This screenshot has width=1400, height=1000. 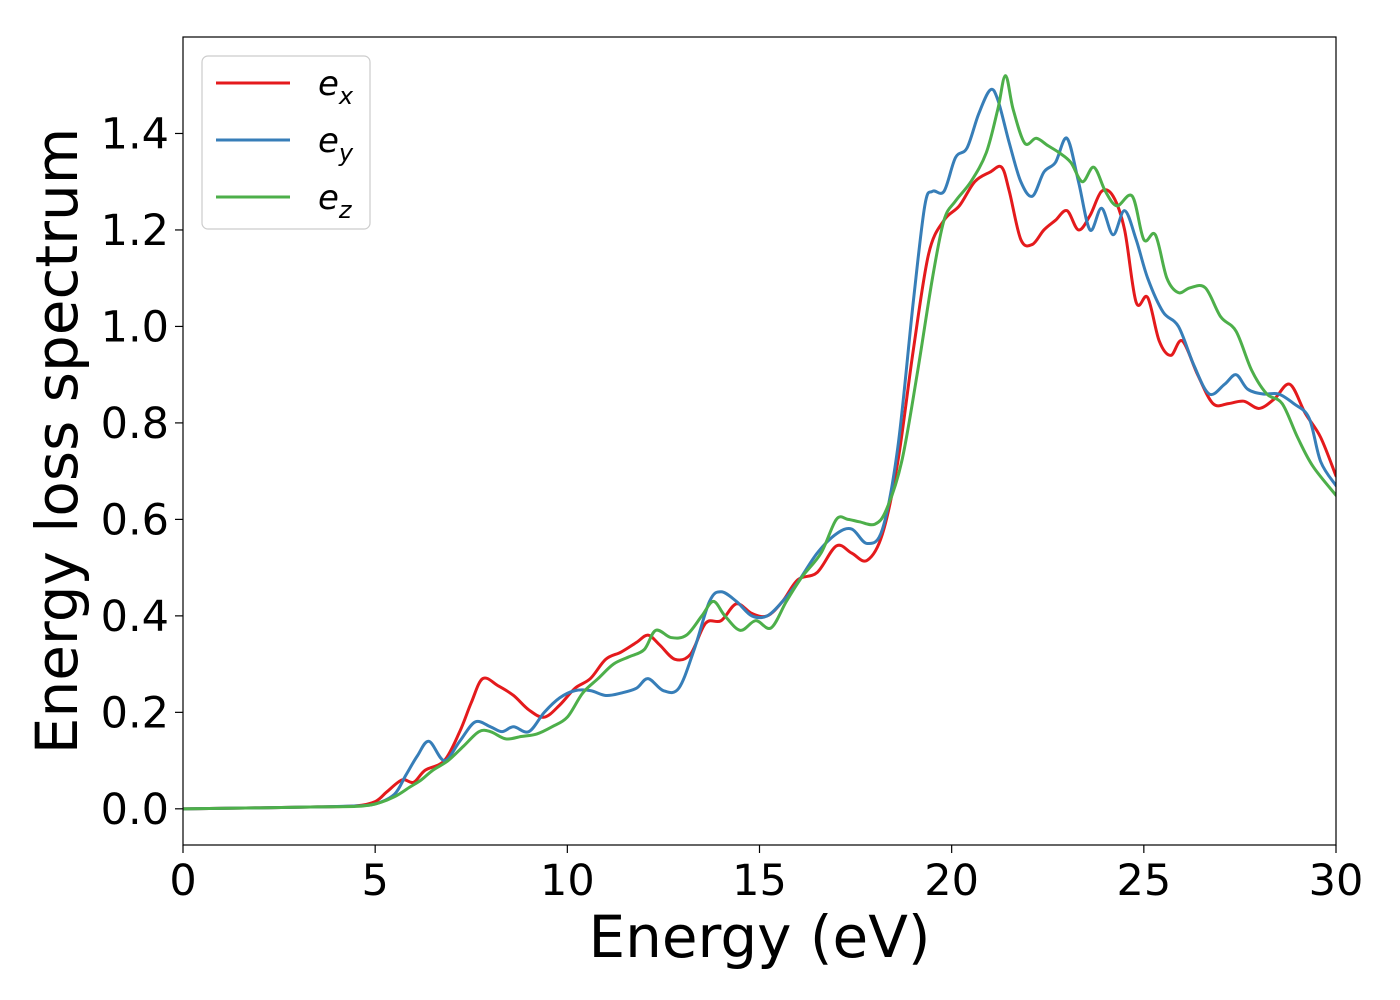 What do you see at coordinates (374, 881) in the screenshot?
I see `x-tick-label: 5` at bounding box center [374, 881].